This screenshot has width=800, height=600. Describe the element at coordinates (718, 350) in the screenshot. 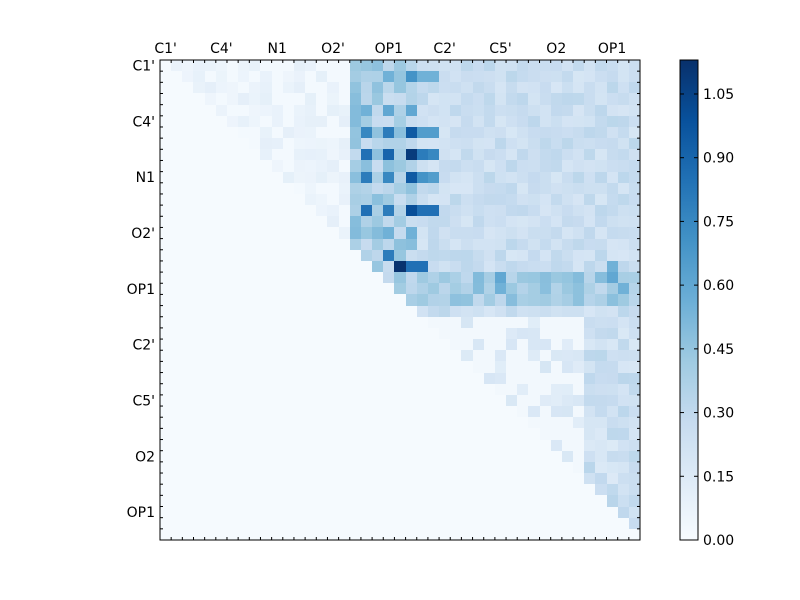

I see `colorbar-tick-label: 0.45` at that location.